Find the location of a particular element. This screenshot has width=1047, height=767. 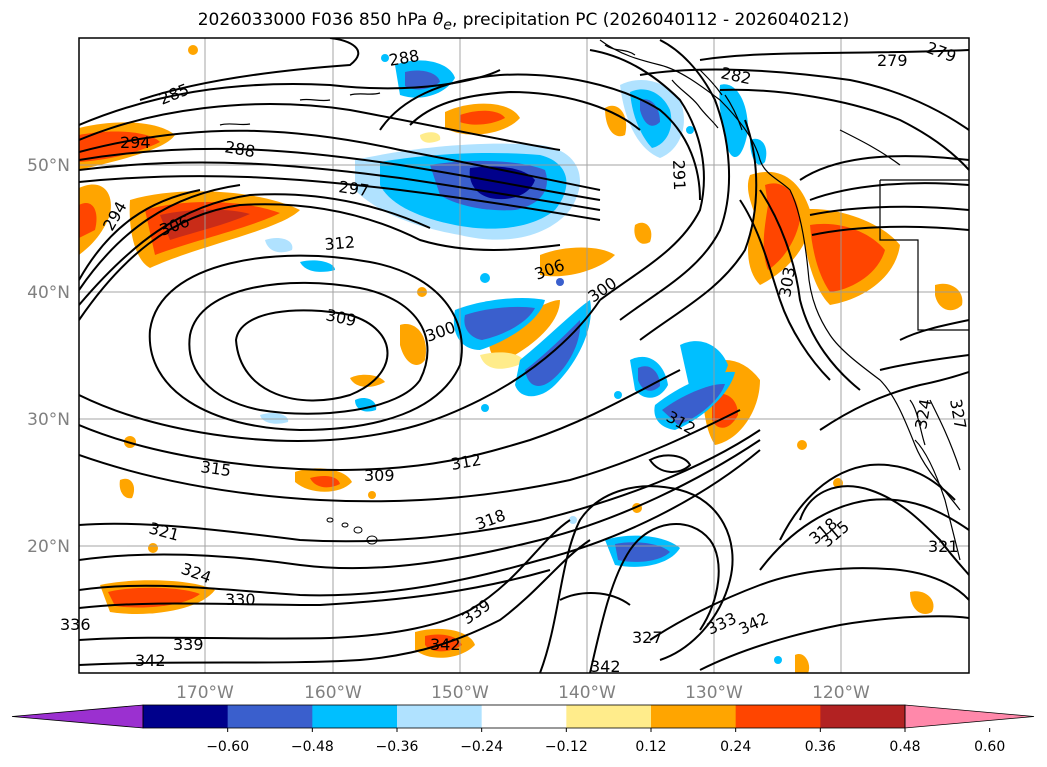

colorbar-tick-label: 0.12 is located at coordinates (650, 747).